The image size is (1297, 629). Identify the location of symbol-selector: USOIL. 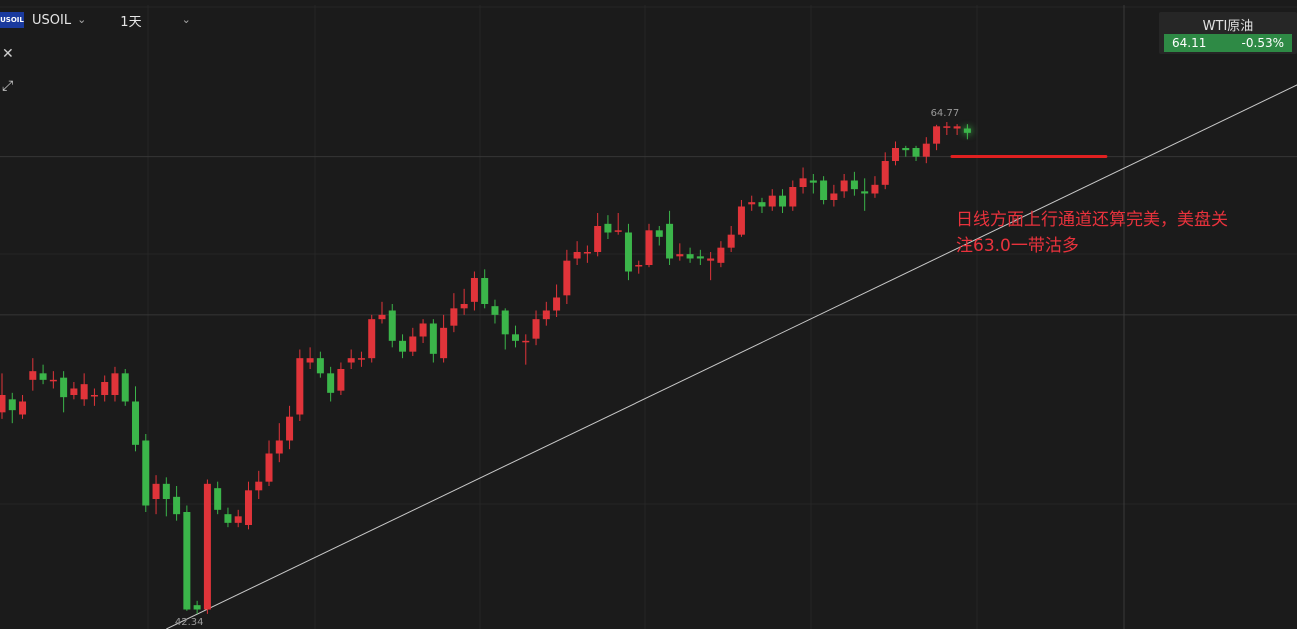
(52, 20).